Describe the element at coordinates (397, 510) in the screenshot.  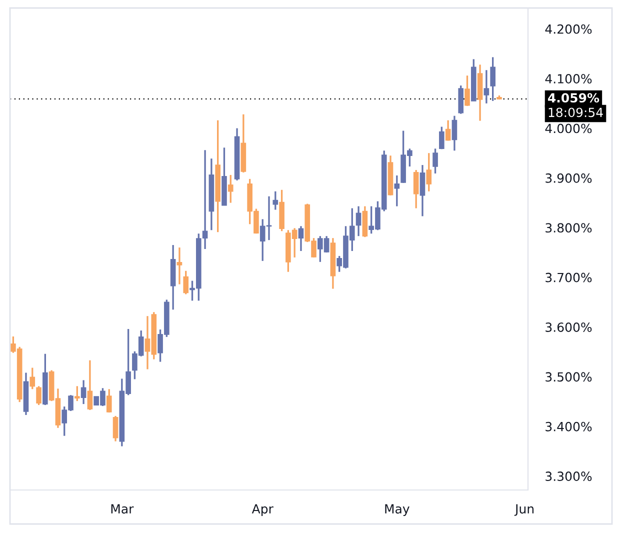
I see `x-tick-label: May` at that location.